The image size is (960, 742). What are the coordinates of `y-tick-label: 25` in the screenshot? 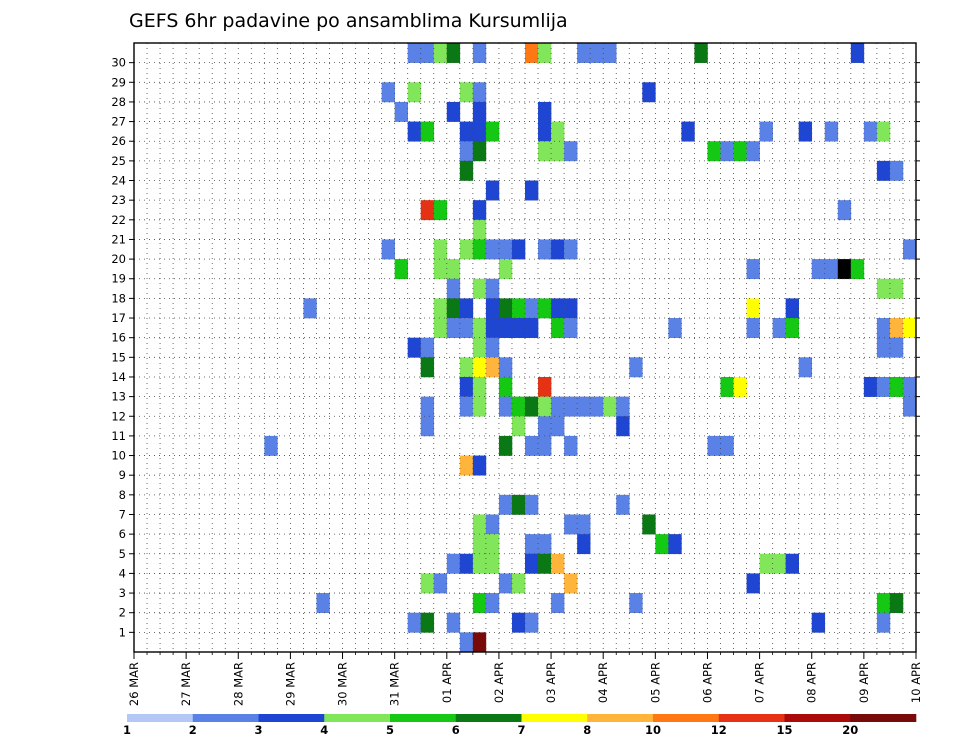 It's located at (118, 161).